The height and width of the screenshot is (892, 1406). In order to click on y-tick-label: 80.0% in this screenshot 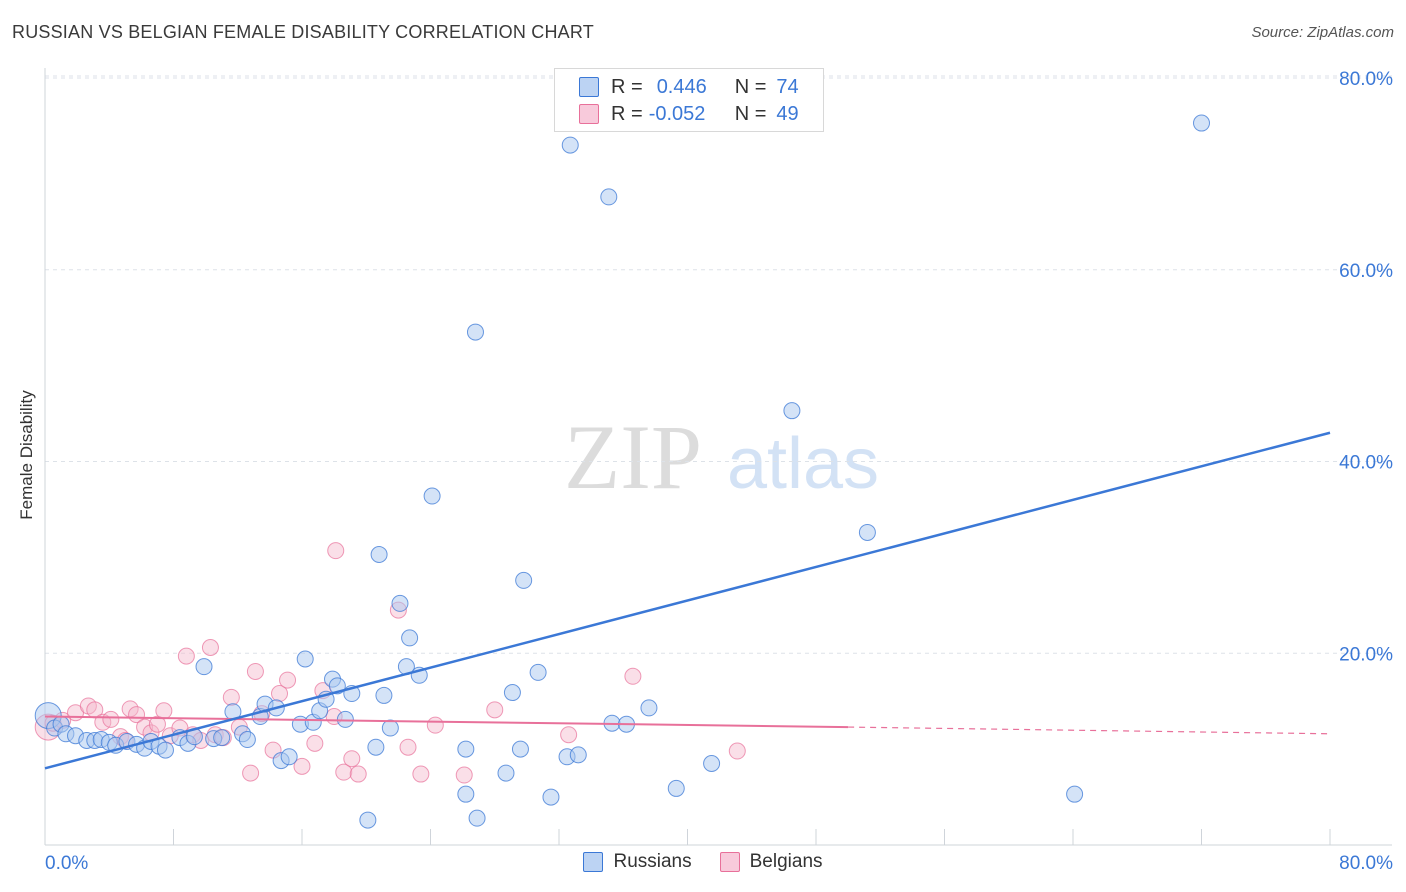, I will do `click(1366, 79)`.